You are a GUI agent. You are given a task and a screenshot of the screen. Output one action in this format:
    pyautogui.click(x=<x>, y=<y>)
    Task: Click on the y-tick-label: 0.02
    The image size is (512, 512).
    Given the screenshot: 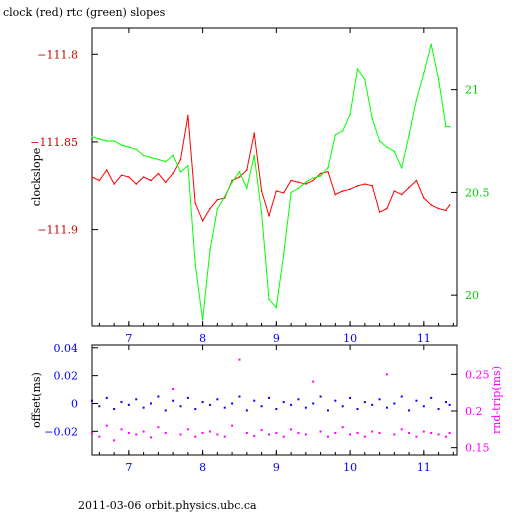 What is the action you would take?
    pyautogui.click(x=66, y=376)
    